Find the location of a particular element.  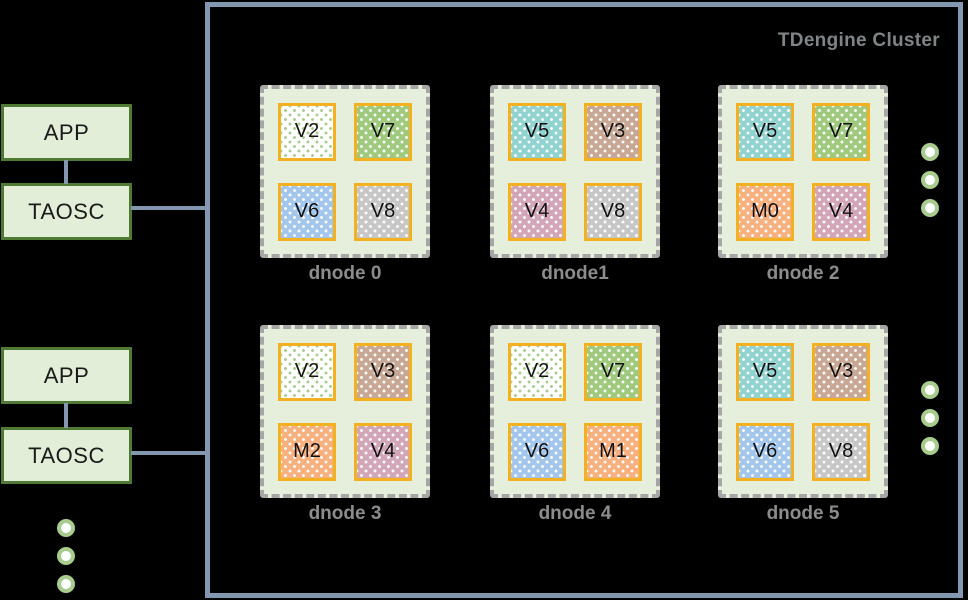

app-label-2: APP is located at coordinates (66, 375).